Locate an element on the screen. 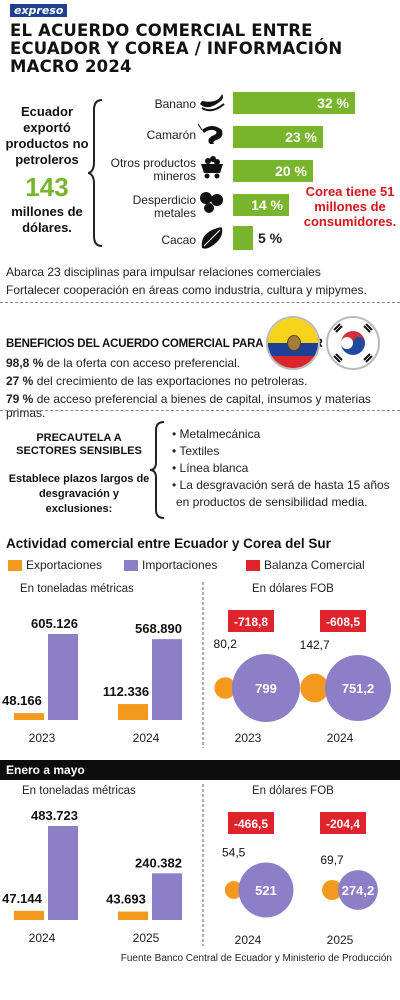 This screenshot has height=1000, width=400. balance-badge-2023 is located at coordinates (251, 621).